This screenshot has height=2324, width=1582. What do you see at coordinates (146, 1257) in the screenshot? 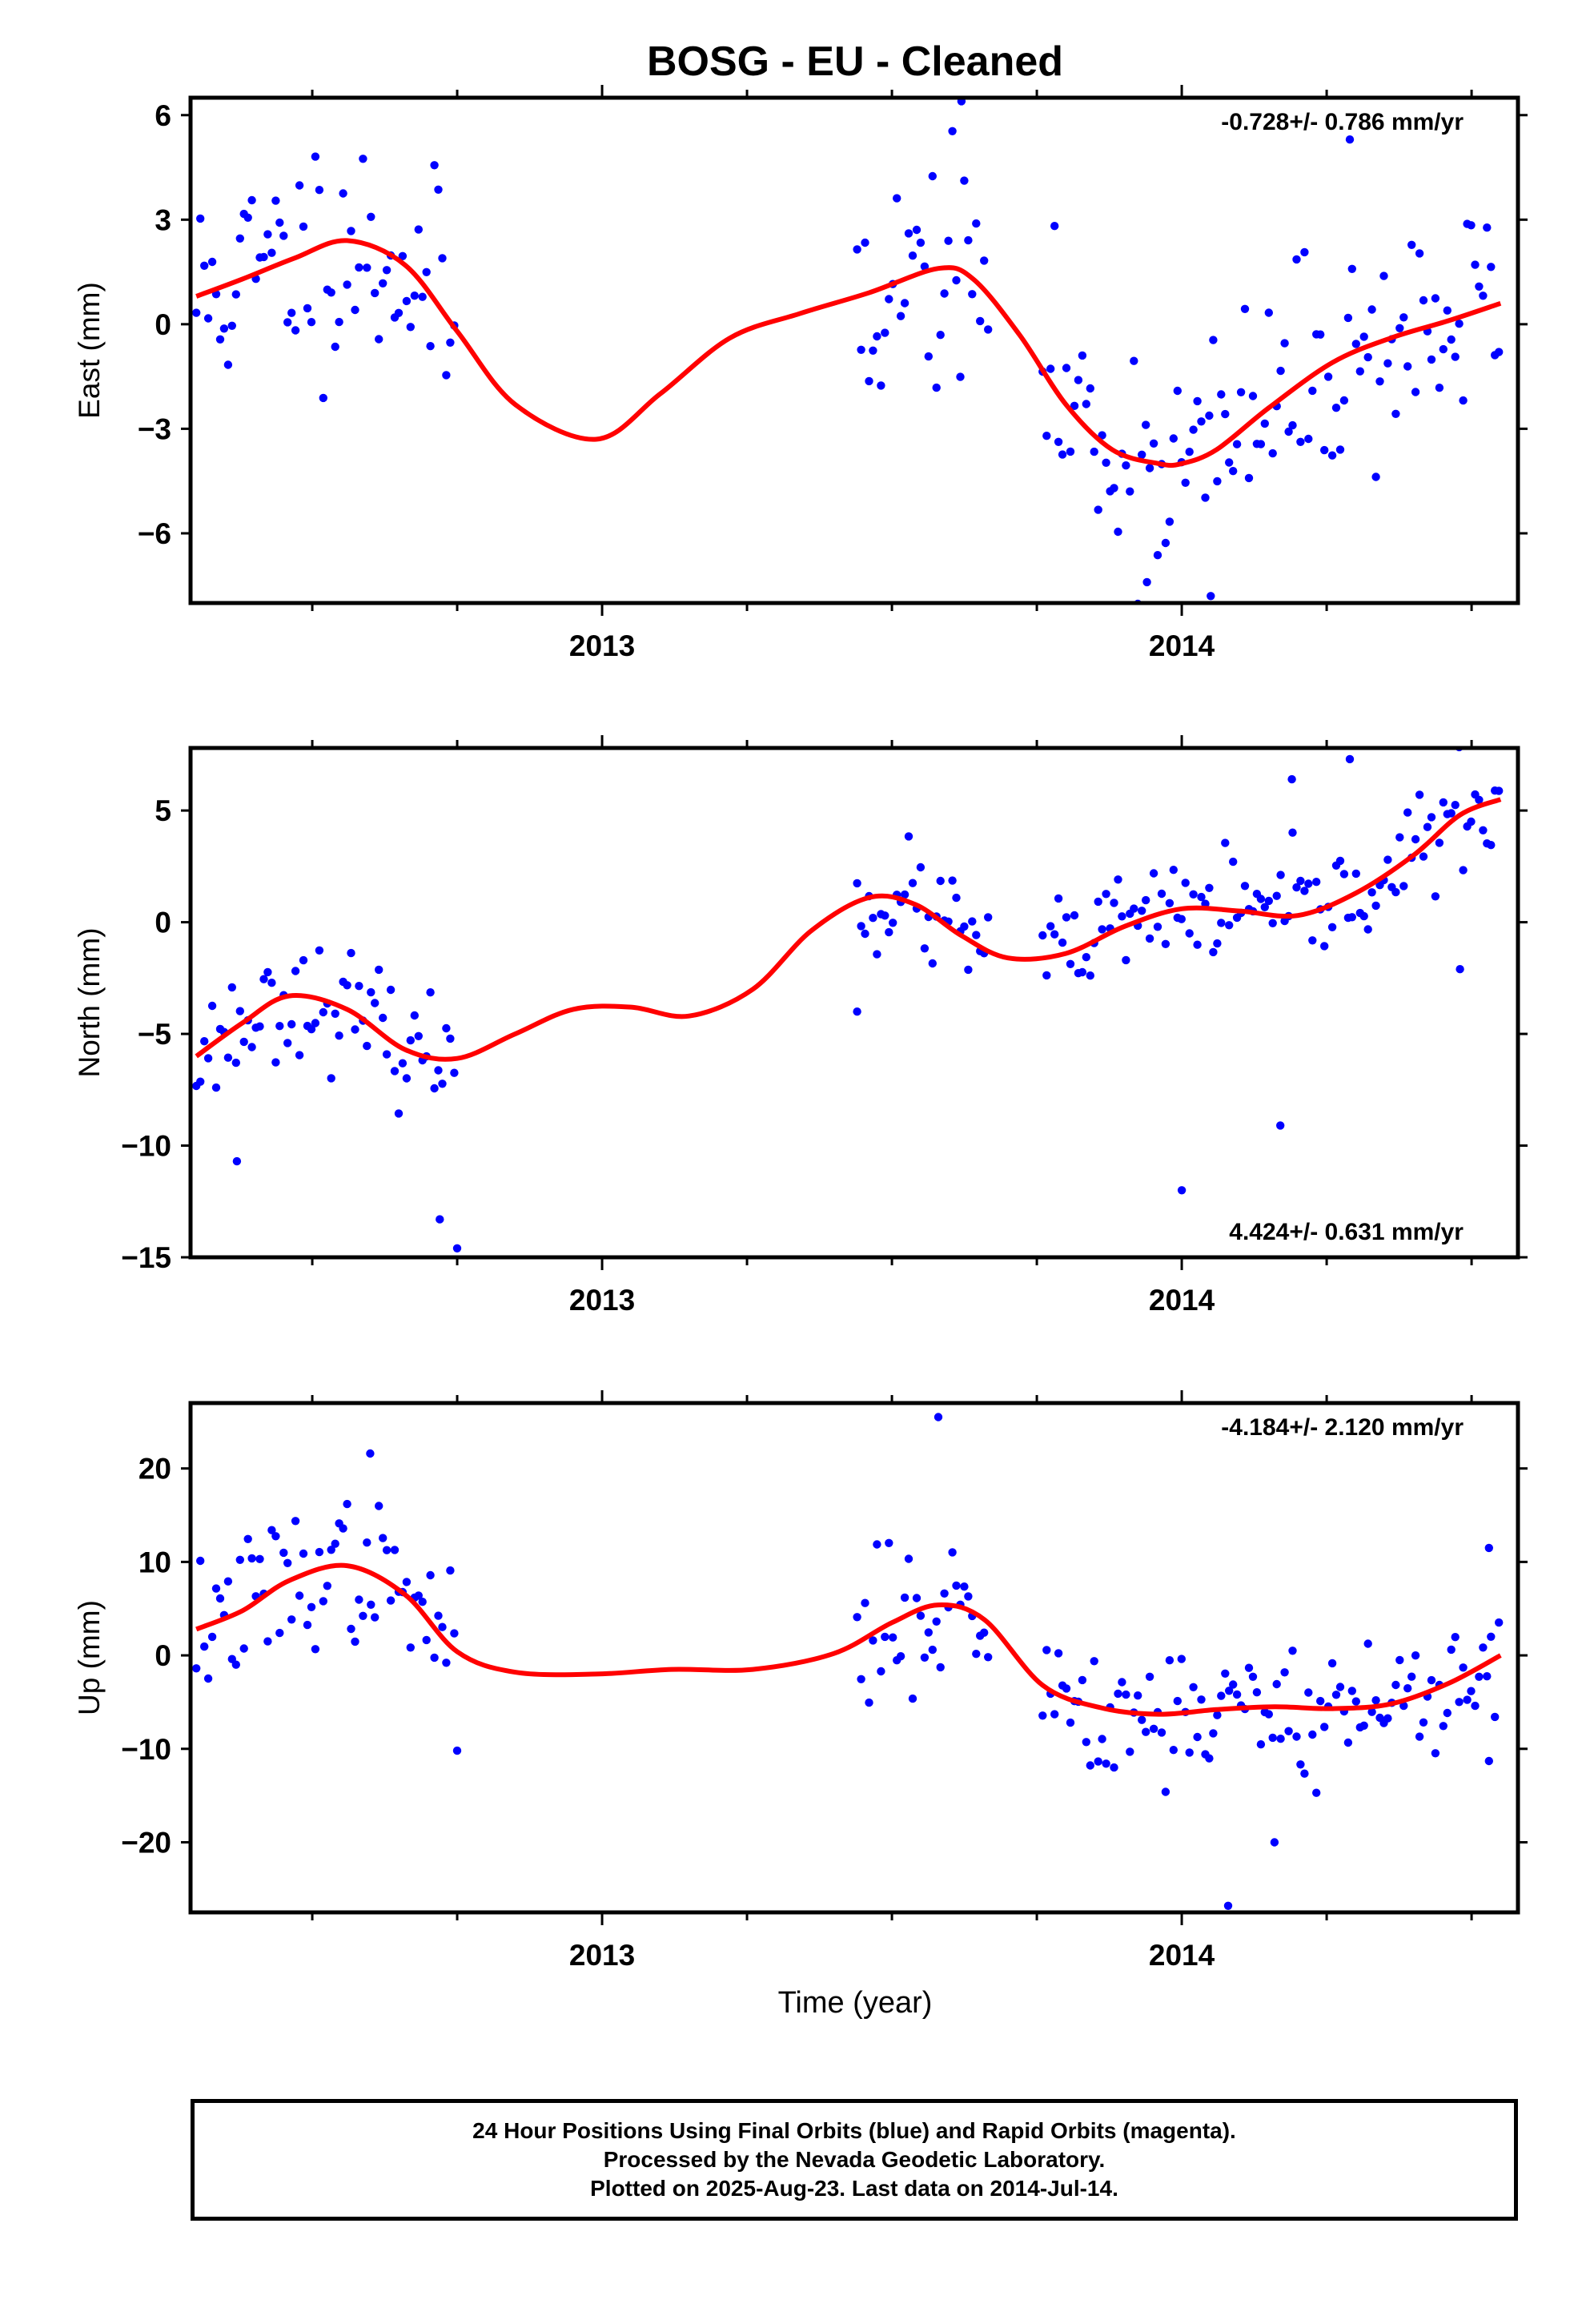
I see `y-tick-label: −15` at bounding box center [146, 1257].